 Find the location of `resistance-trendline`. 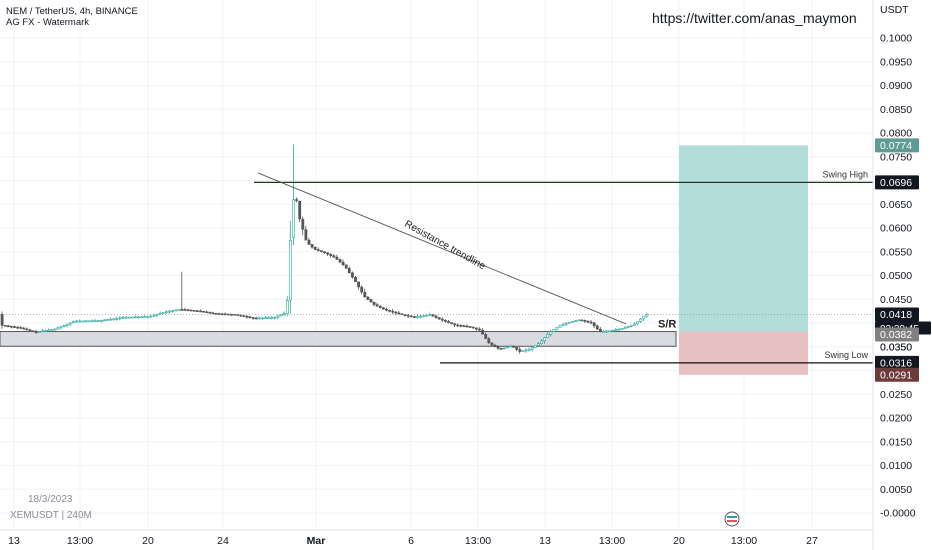

resistance-trendline is located at coordinates (442, 248).